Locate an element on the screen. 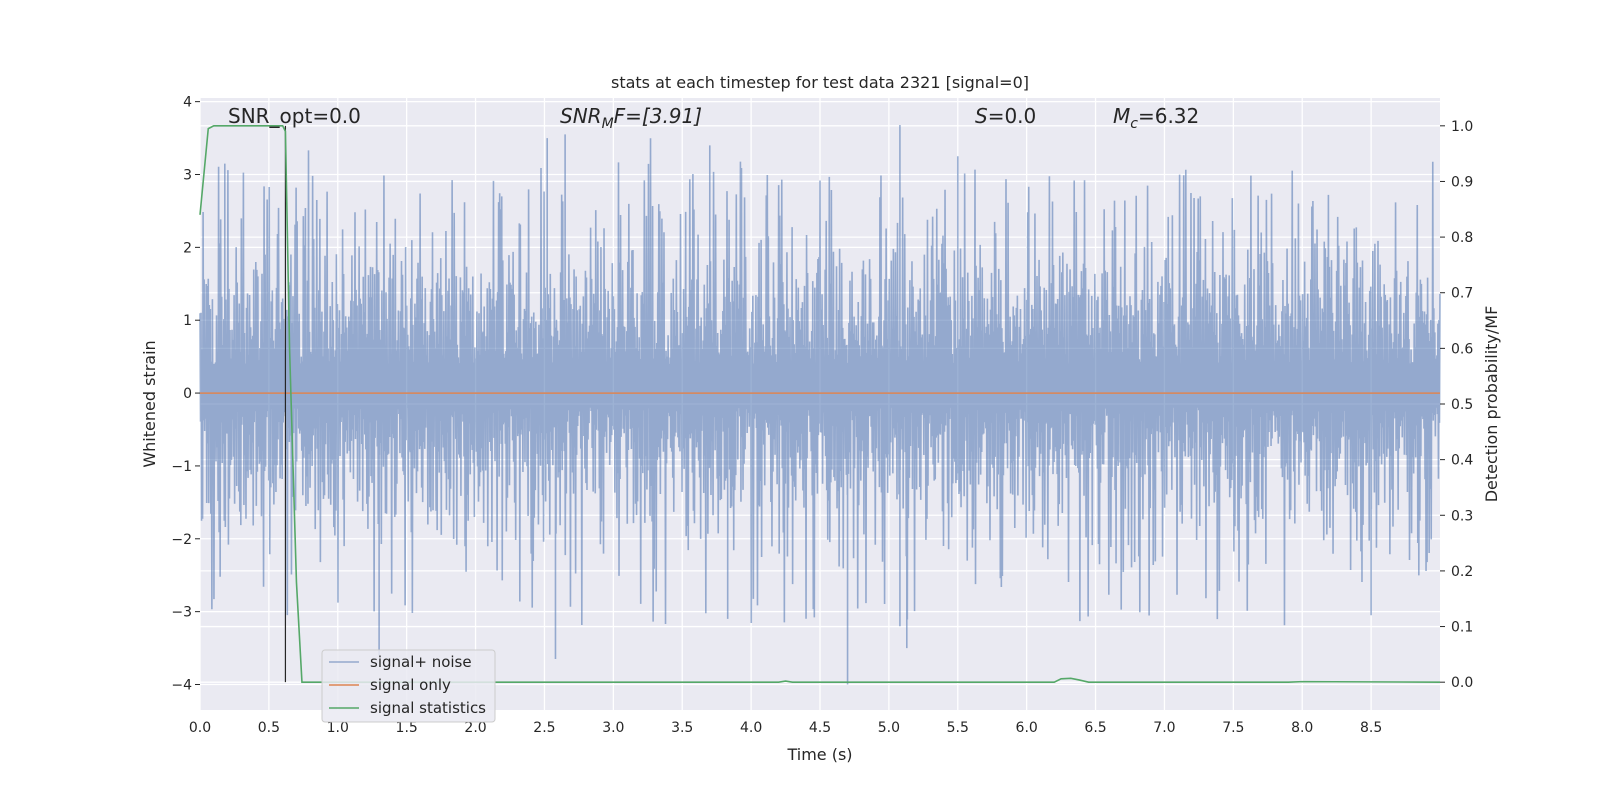 The image size is (1600, 800). x-tick-label: 3.0 is located at coordinates (613, 728).